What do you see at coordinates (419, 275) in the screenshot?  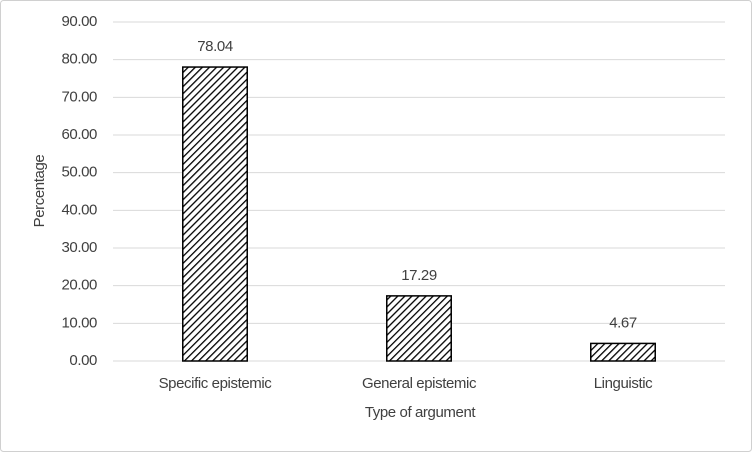 I see `data-label: 17.29` at bounding box center [419, 275].